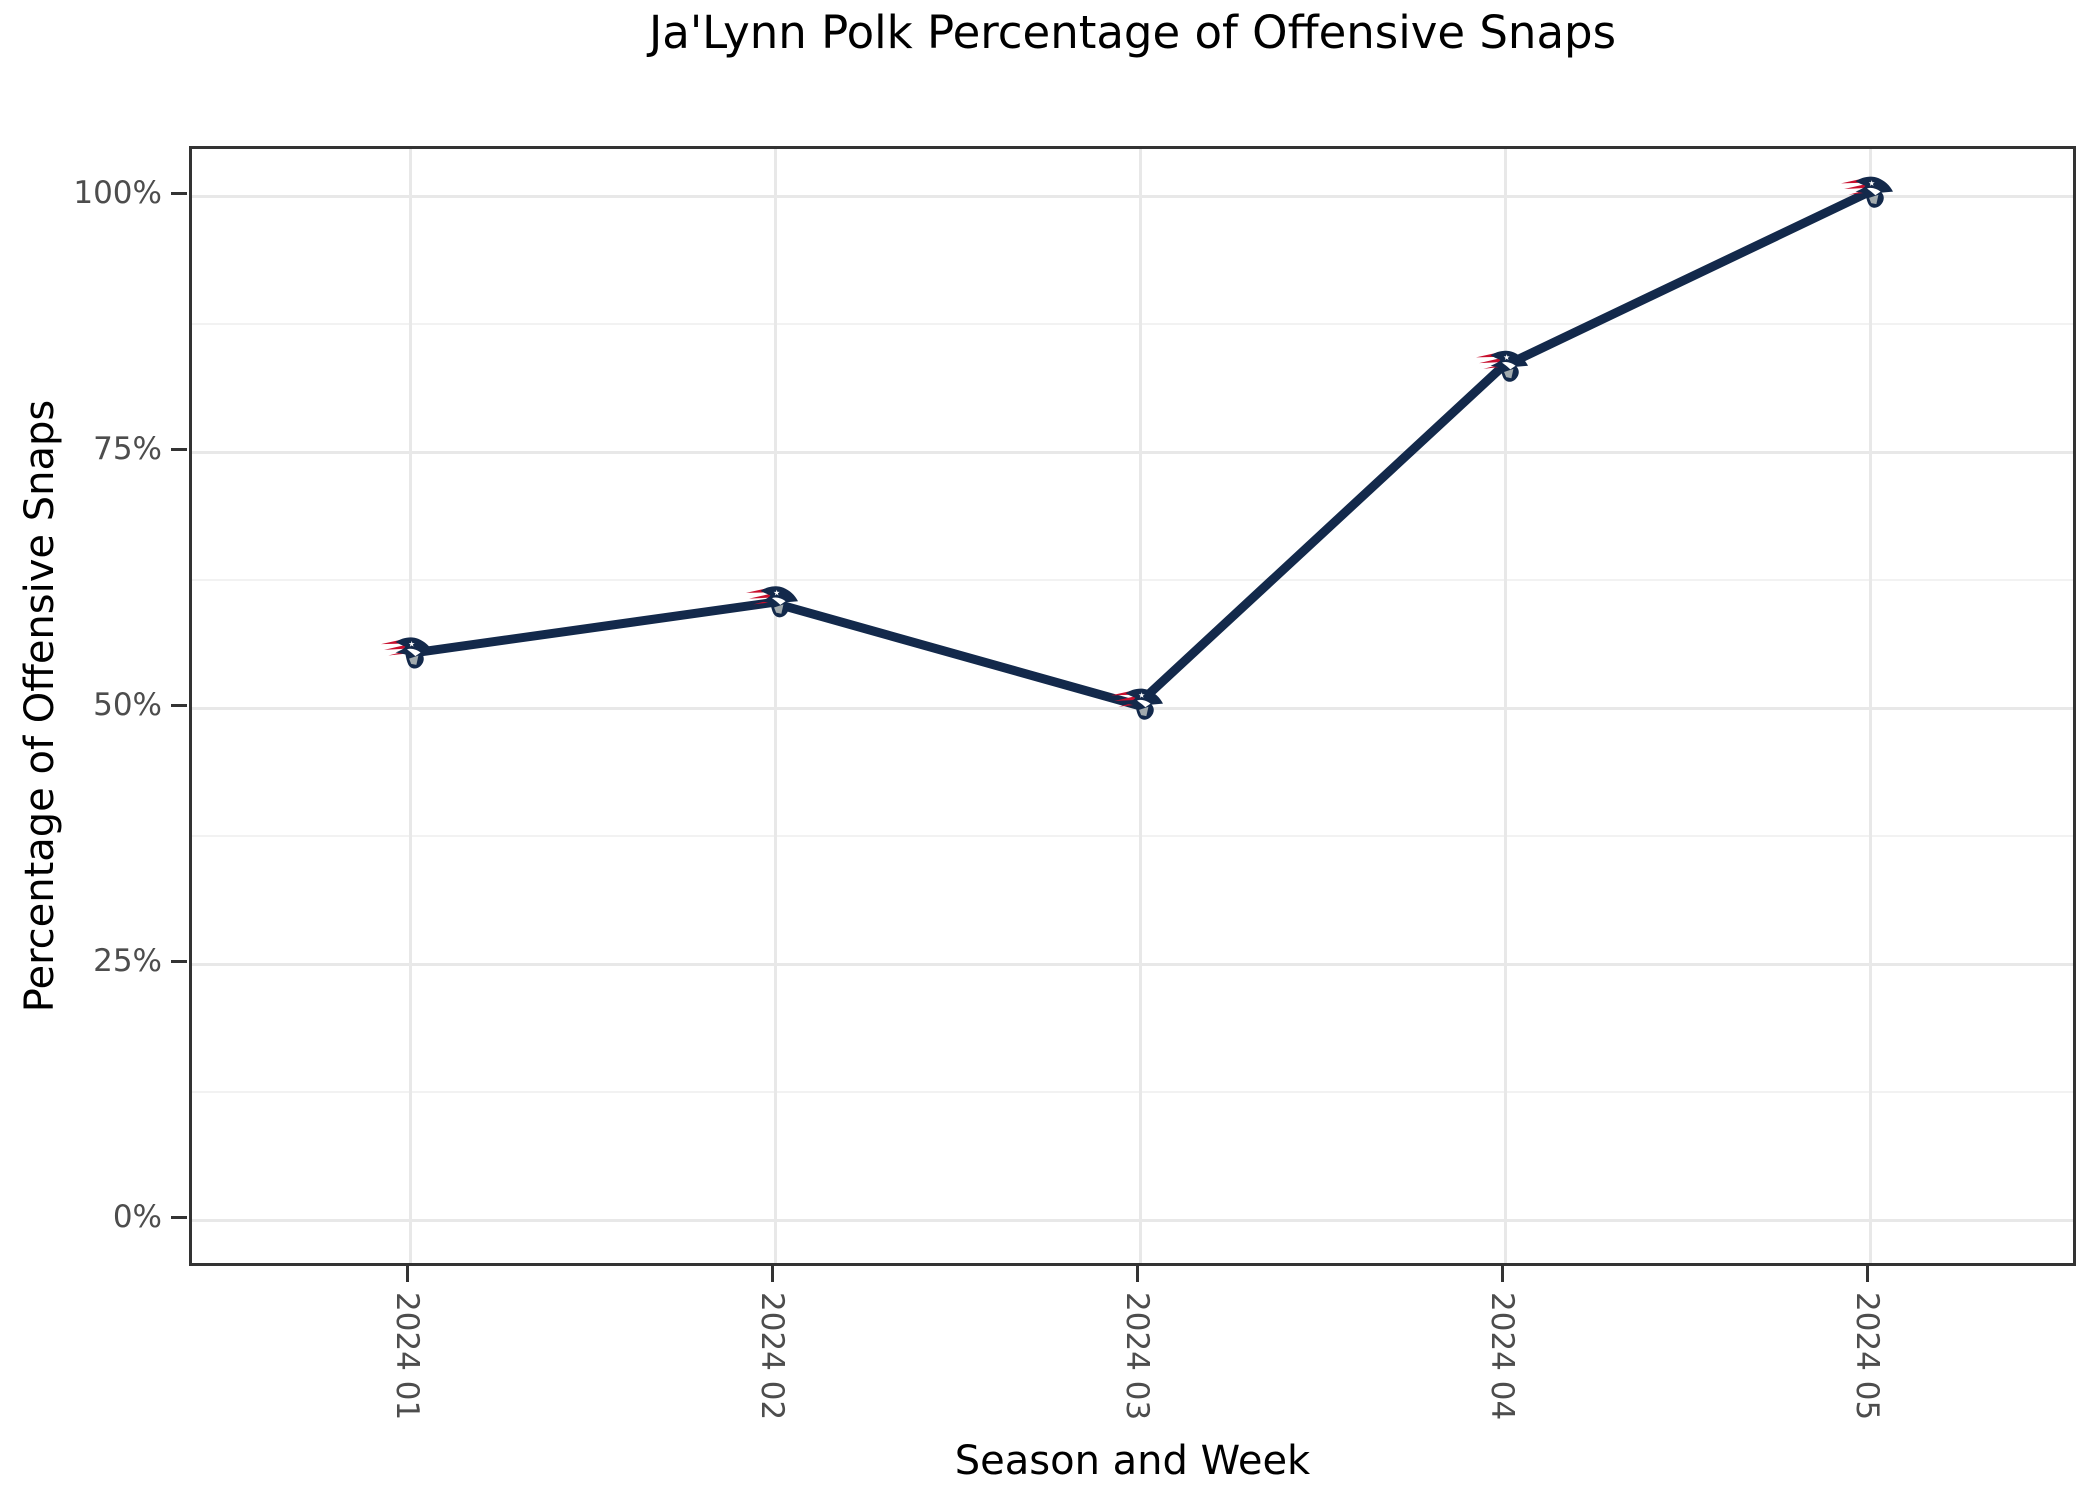  What do you see at coordinates (127, 705) in the screenshot?
I see `y-tick-label: 50%` at bounding box center [127, 705].